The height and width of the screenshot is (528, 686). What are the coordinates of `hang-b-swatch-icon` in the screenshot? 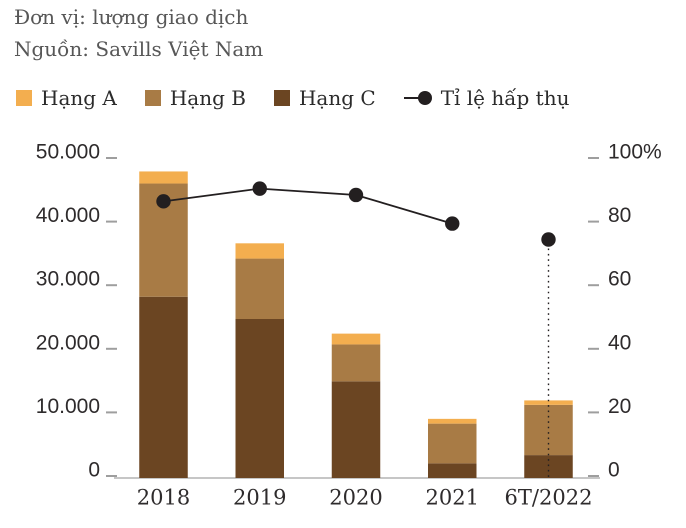 It's located at (152, 98).